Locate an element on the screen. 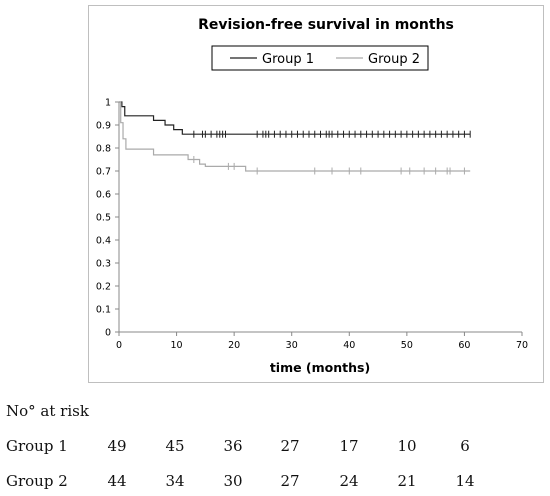 Image resolution: width=550 pixels, height=496 pixels. y-tick-label: 0.7 is located at coordinates (103, 172).